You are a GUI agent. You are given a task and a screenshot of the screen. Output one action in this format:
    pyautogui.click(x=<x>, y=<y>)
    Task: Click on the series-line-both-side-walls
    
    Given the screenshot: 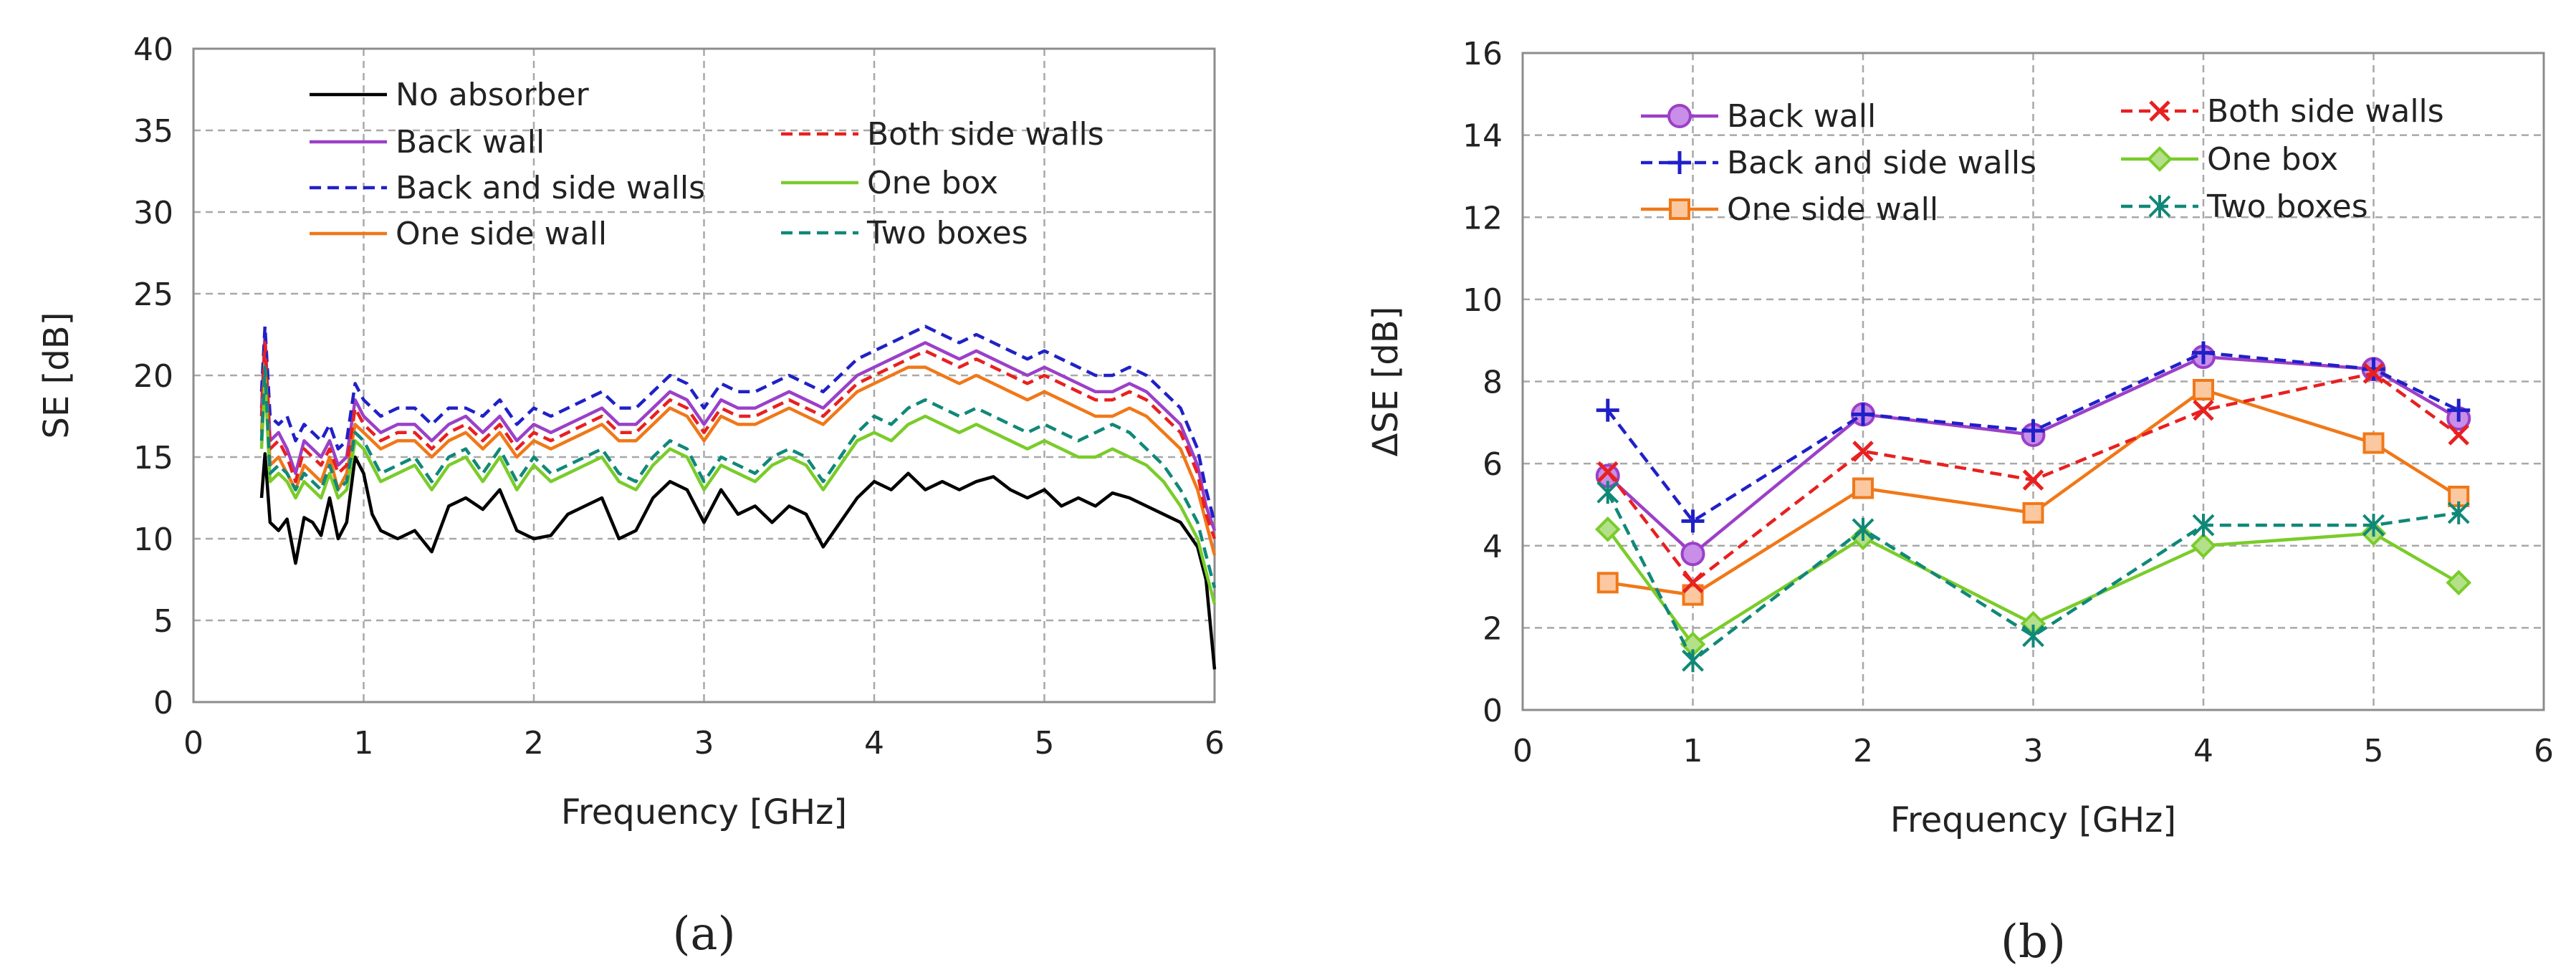 What is the action you would take?
    pyautogui.click(x=738, y=440)
    